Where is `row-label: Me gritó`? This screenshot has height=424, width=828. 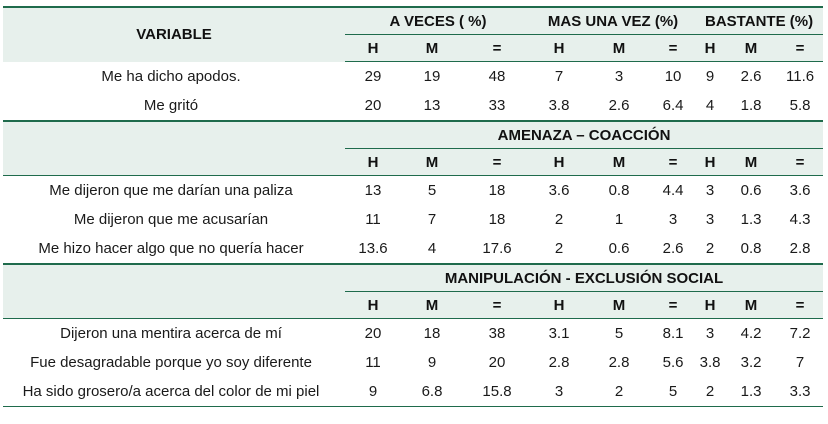 row-label: Me gritó is located at coordinates (171, 105).